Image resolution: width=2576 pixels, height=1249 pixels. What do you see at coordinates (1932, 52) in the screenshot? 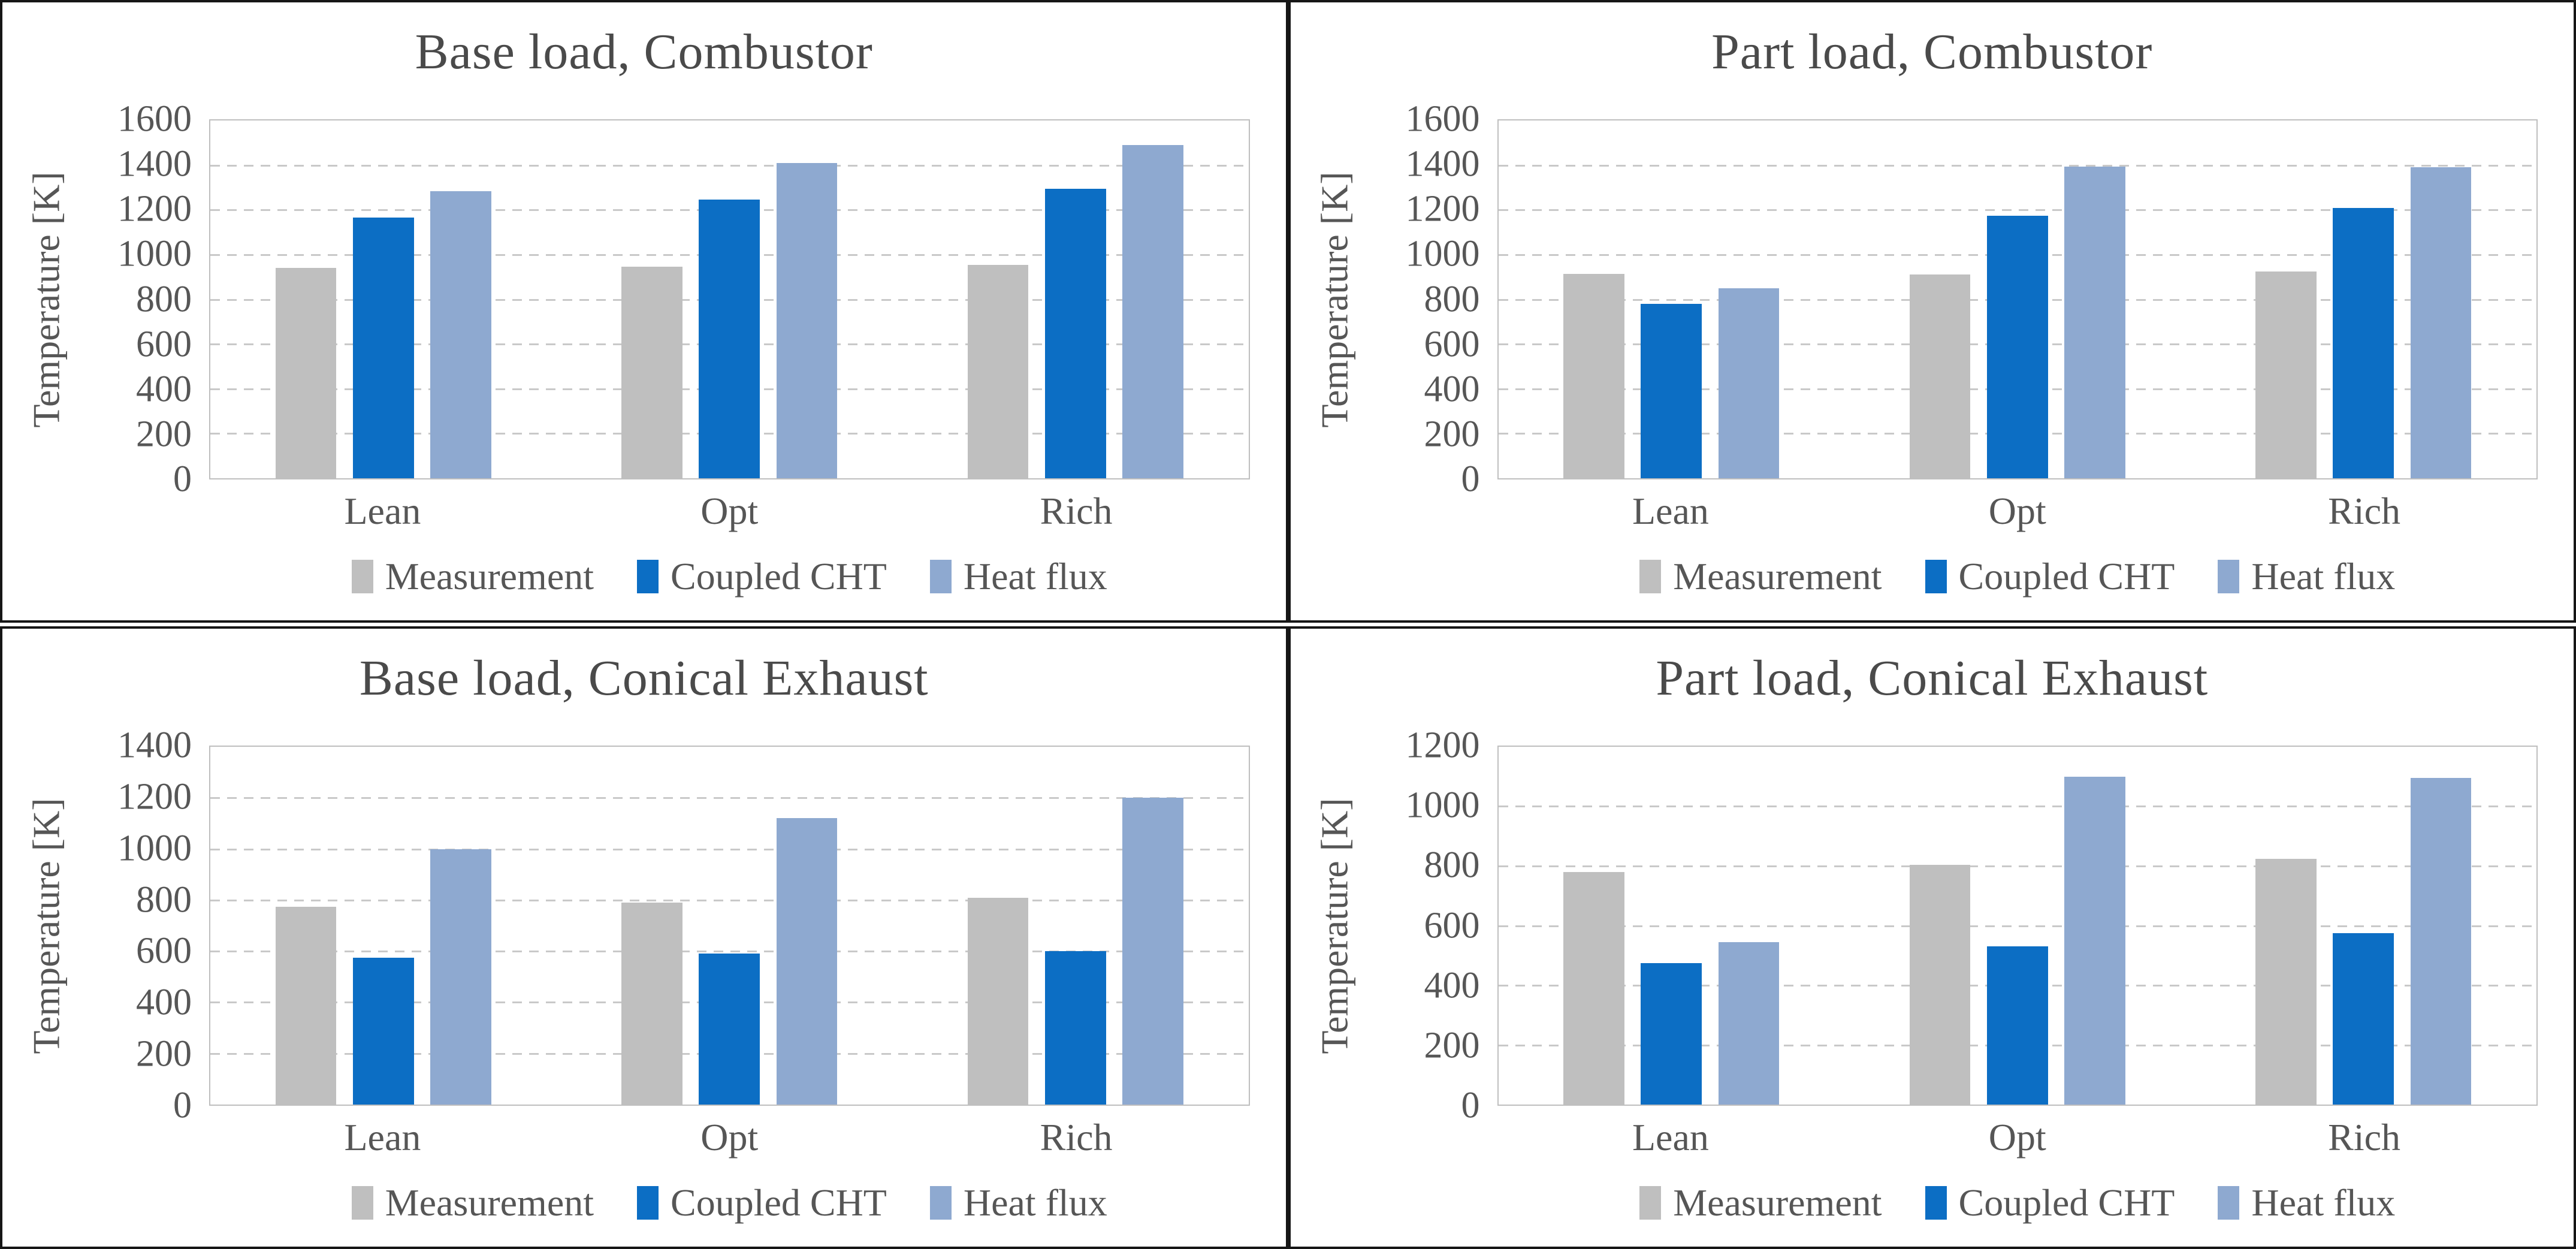
I see `chart-title: Part load, Combustor` at bounding box center [1932, 52].